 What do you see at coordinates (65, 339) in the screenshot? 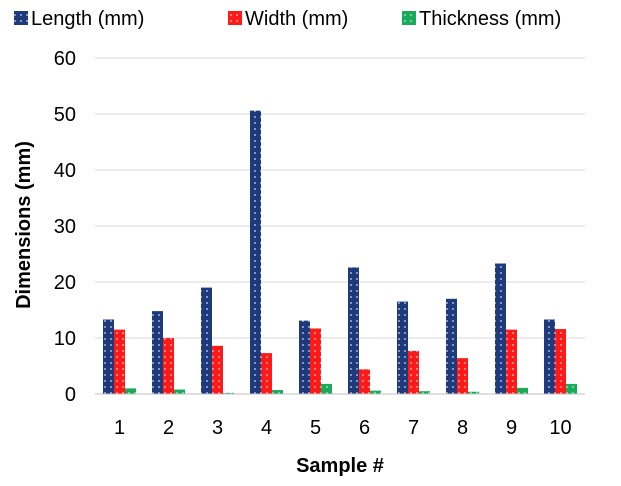
I see `y-tick-label: 10` at bounding box center [65, 339].